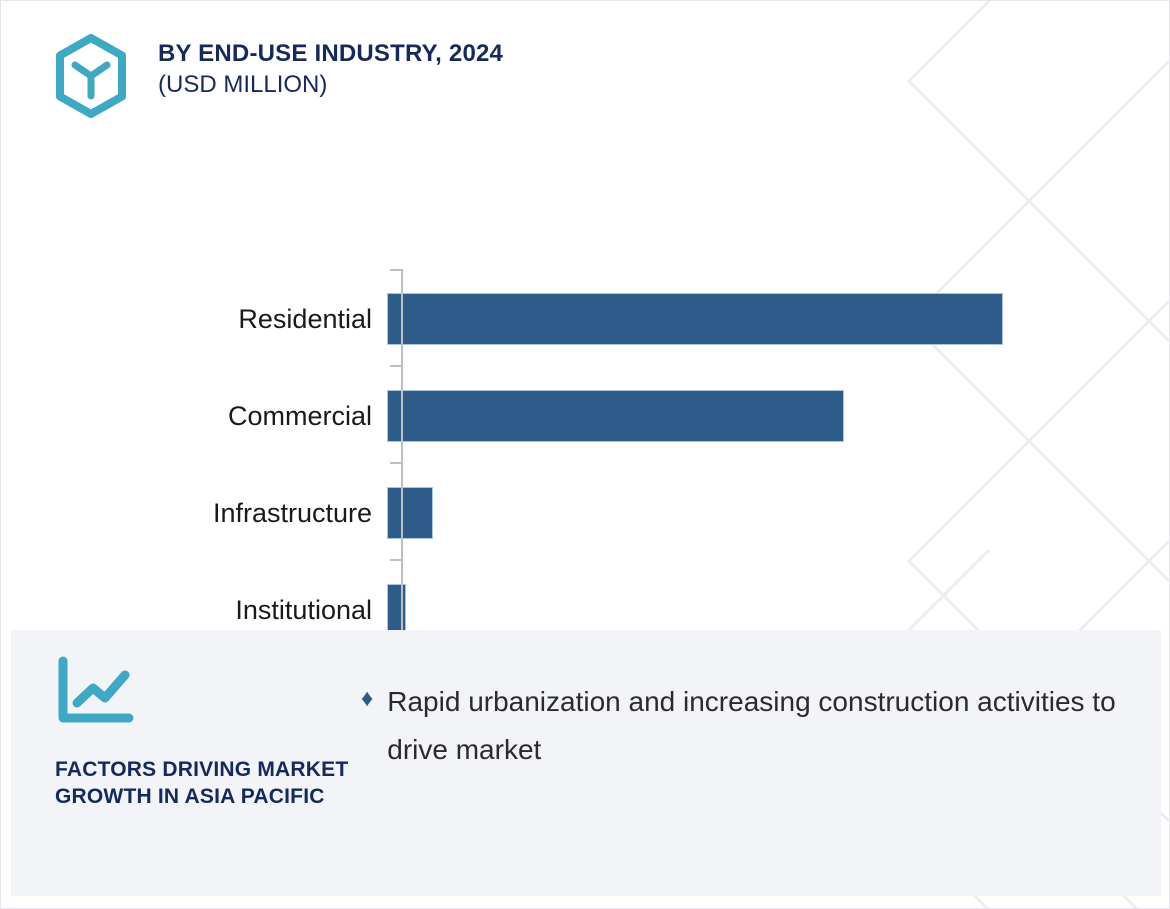  Describe the element at coordinates (695, 319) in the screenshot. I see `bar-residential` at that location.